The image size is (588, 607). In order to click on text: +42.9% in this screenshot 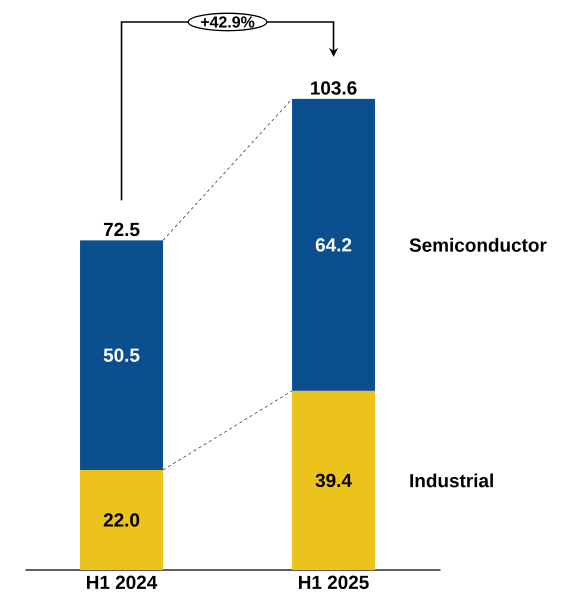, I will do `click(228, 22)`.